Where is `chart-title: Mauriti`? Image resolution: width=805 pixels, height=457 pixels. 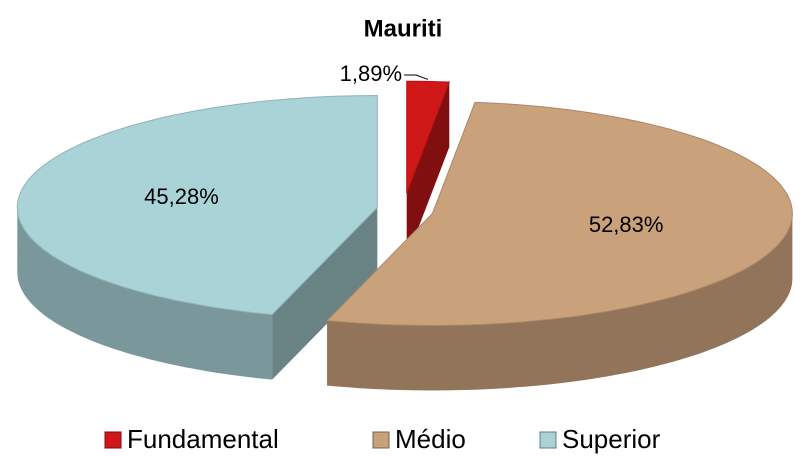 chart-title: Mauriti is located at coordinates (403, 28).